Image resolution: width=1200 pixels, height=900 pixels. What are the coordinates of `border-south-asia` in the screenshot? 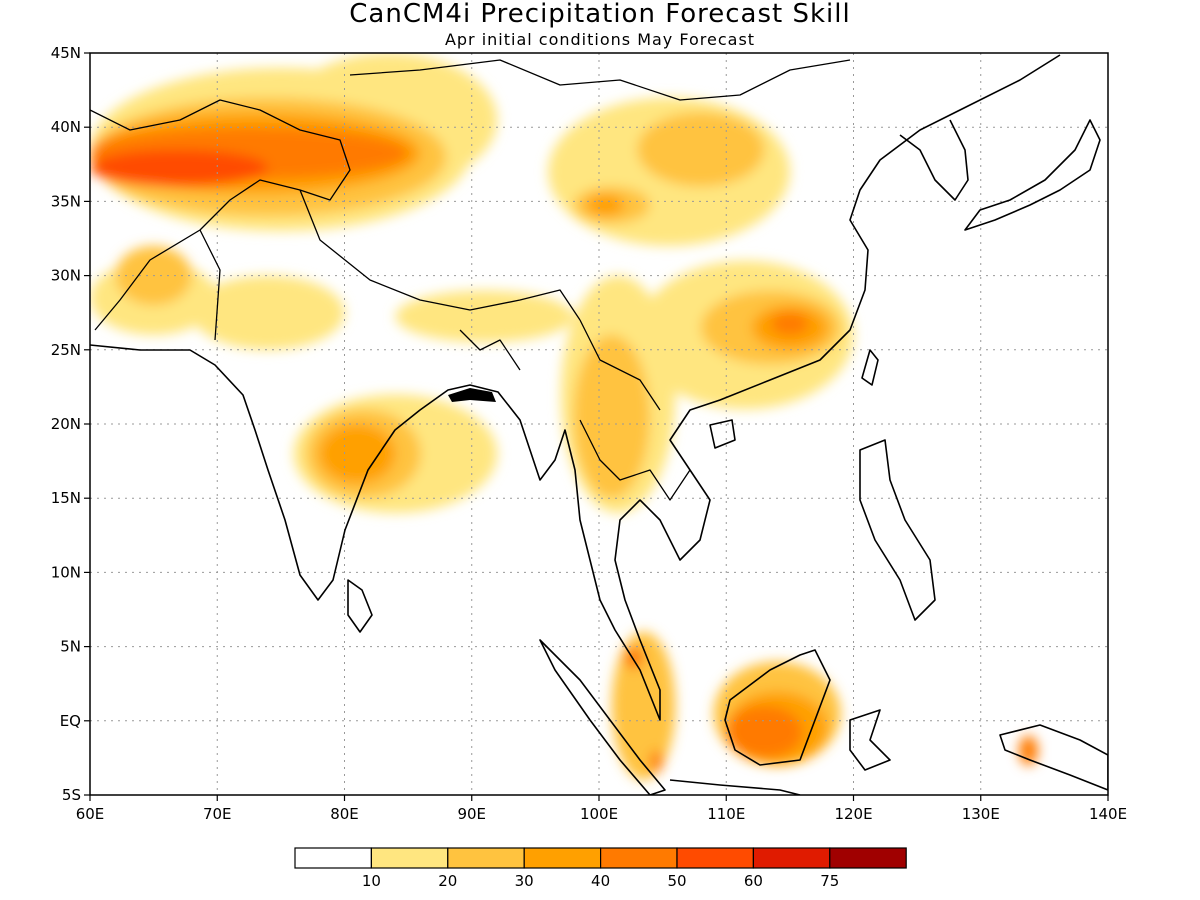 It's located at (430, 320).